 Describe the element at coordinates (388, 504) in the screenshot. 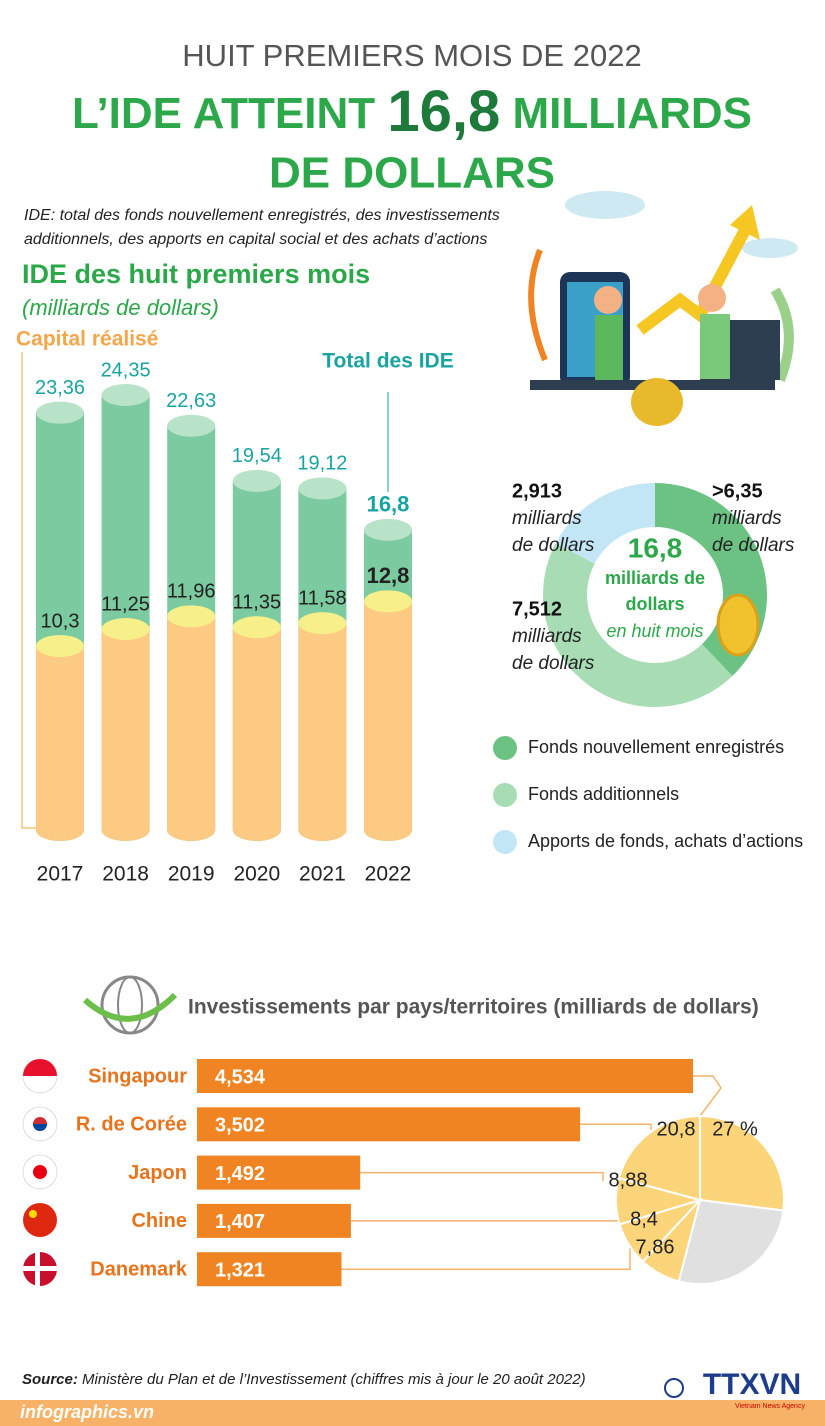

I see `value-label: 16,8` at that location.